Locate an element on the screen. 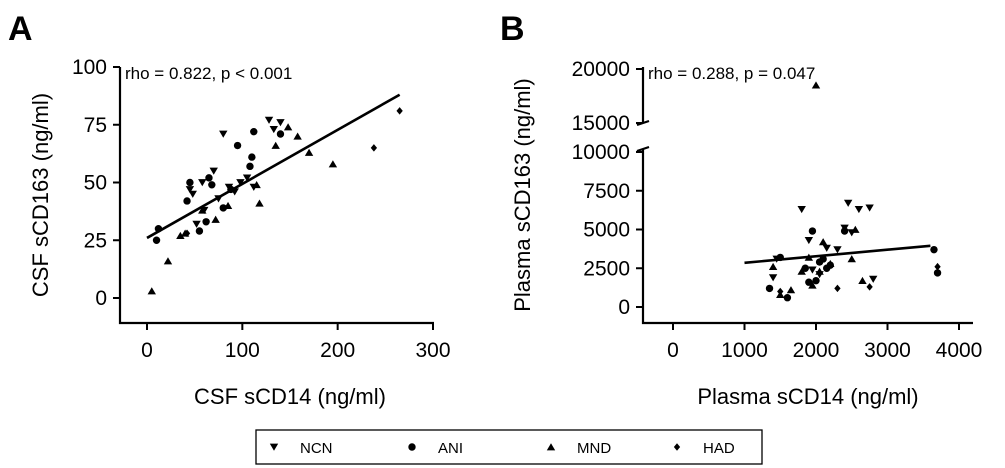 Image resolution: width=1005 pixels, height=468 pixels. panel-b-y-tick-label: 0 is located at coordinates (624, 307).